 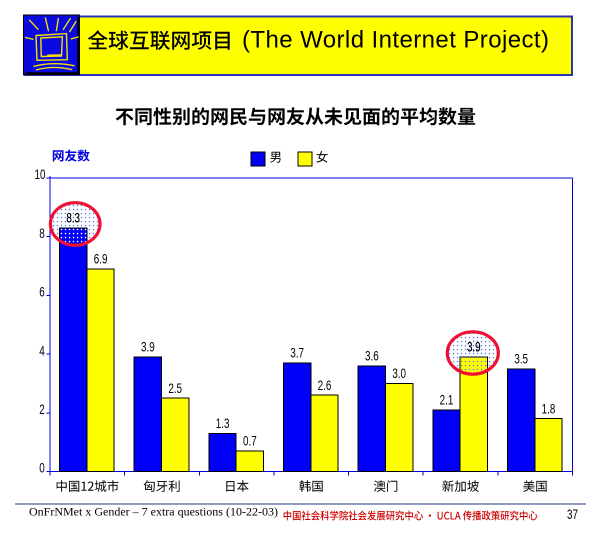 I want to click on svg-text: 2, so click(x=42, y=409).